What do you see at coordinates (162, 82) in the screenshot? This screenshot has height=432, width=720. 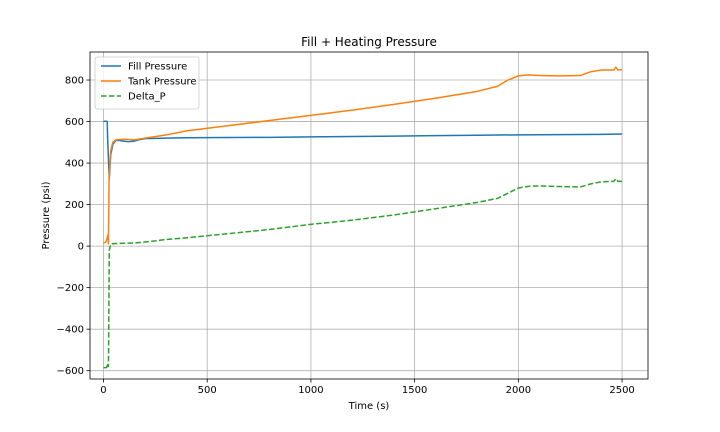 I see `legend-label: Tank Pressure` at bounding box center [162, 82].